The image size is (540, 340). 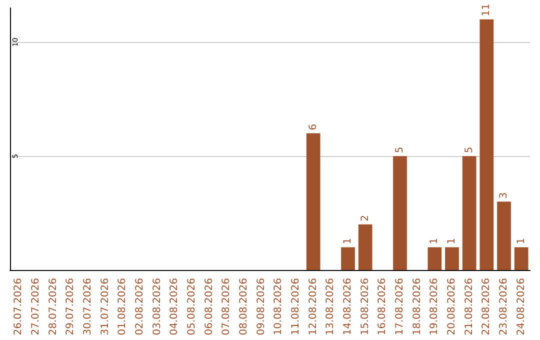 What do you see at coordinates (486, 307) in the screenshot?
I see `x-tick-label: 22.08.2026` at bounding box center [486, 307].